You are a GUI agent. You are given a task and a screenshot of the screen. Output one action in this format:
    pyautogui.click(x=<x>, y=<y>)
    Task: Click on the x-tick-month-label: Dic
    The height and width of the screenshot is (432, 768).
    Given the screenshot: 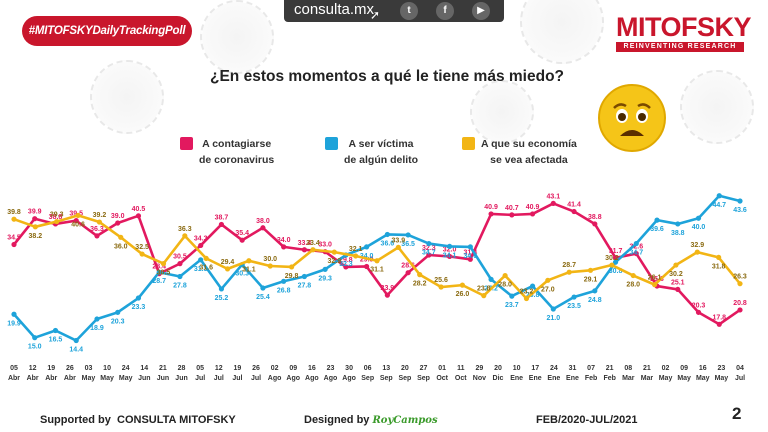 What is the action you would take?
    pyautogui.click(x=498, y=378)
    